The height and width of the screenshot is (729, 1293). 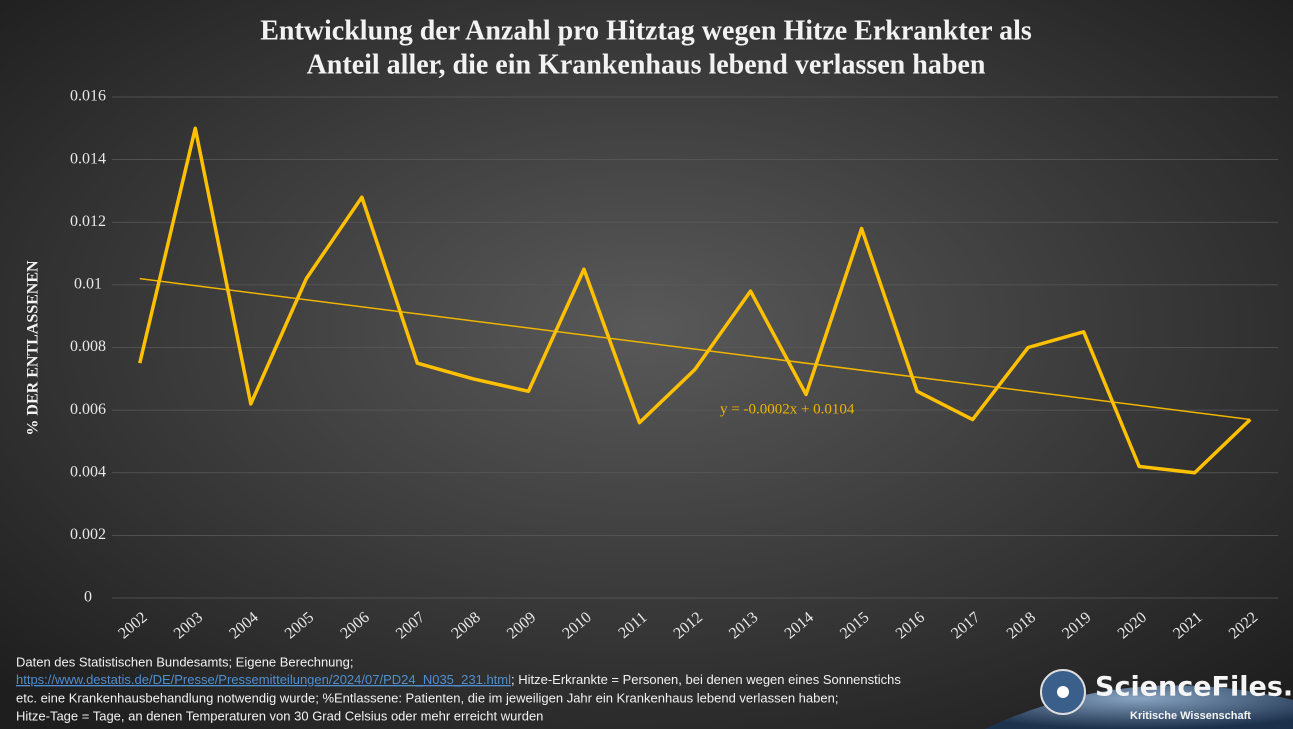 What do you see at coordinates (88, 597) in the screenshot?
I see `y-tick-label: 0` at bounding box center [88, 597].